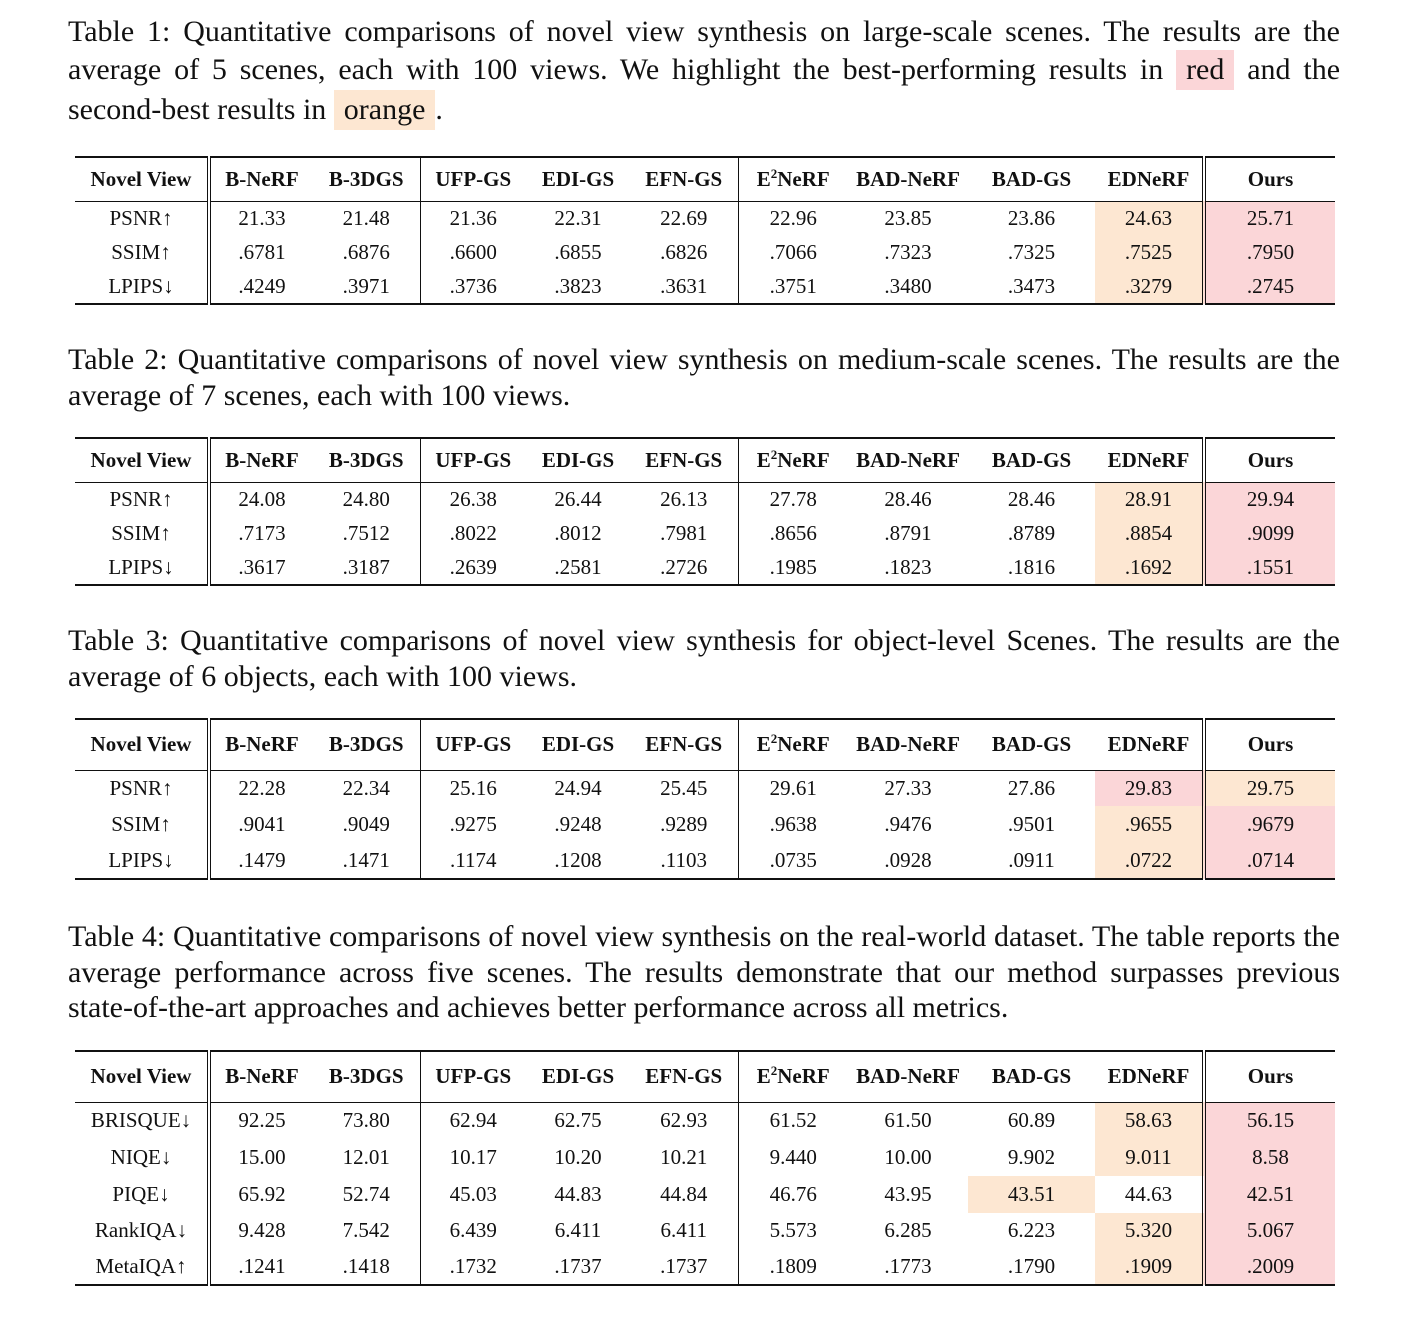  I want to click on value-cell: .0735, so click(793, 859).